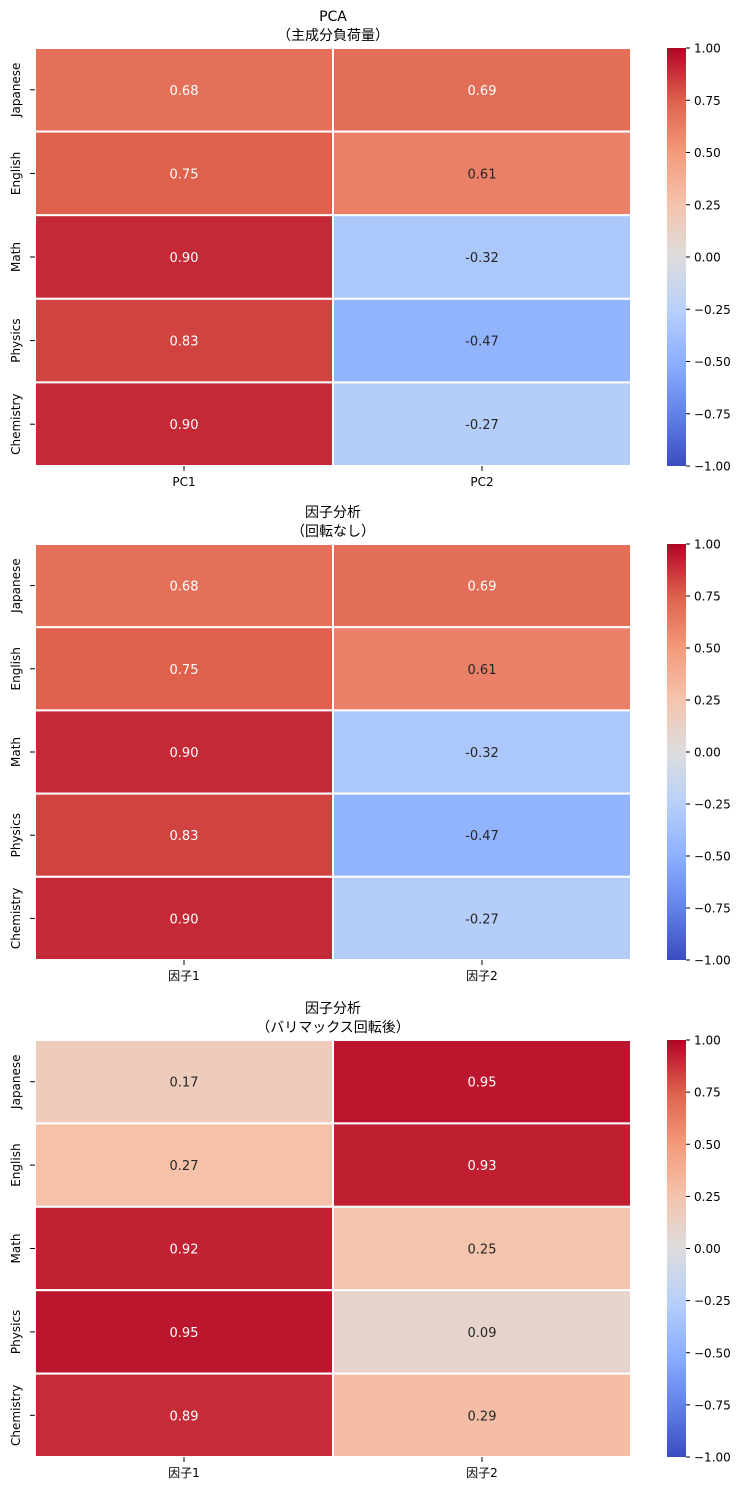 The height and width of the screenshot is (1493, 747). I want to click on chart-title-line1: PCA, so click(333, 17).